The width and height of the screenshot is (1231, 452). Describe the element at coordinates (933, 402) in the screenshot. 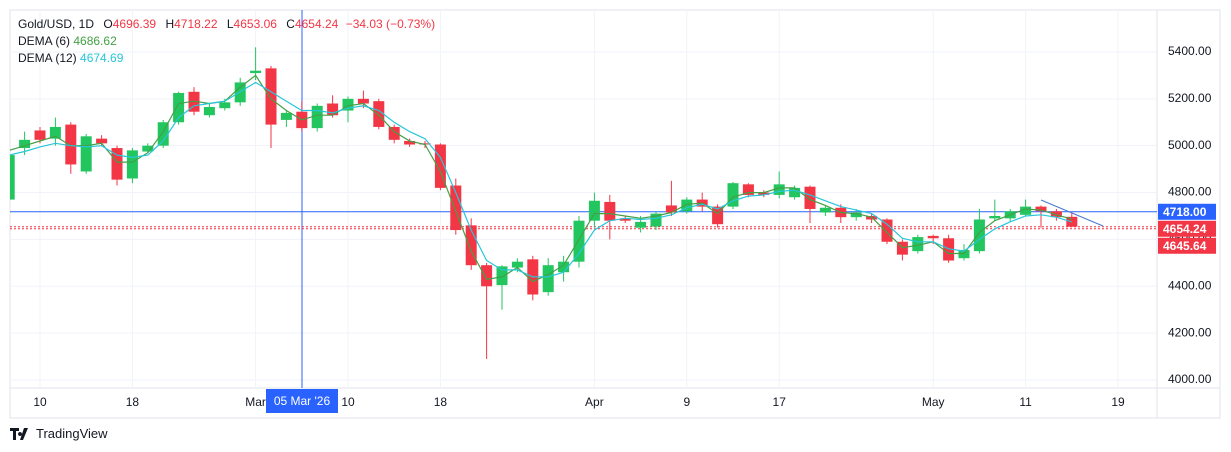

I see `x-tick-label: May` at that location.